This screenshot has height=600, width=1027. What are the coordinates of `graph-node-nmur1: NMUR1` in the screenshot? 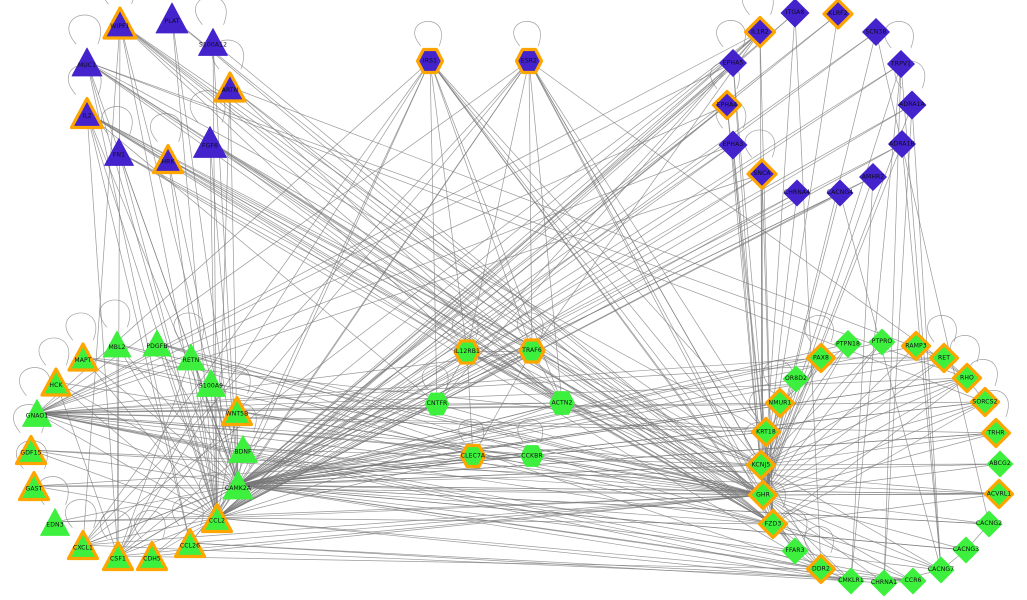 It's located at (780, 403).